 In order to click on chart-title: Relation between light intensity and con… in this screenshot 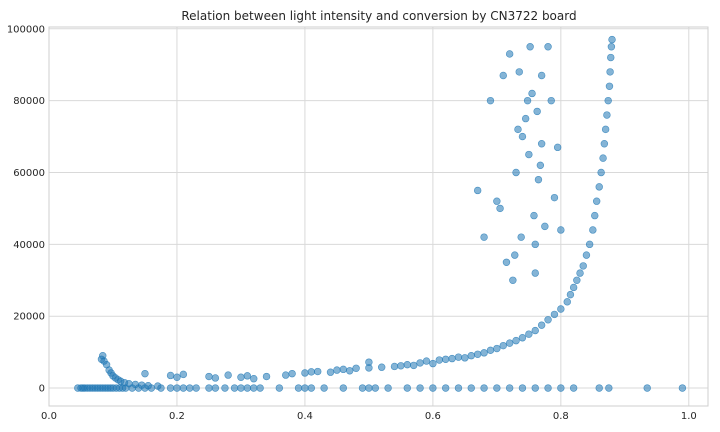, I will do `click(378, 16)`.